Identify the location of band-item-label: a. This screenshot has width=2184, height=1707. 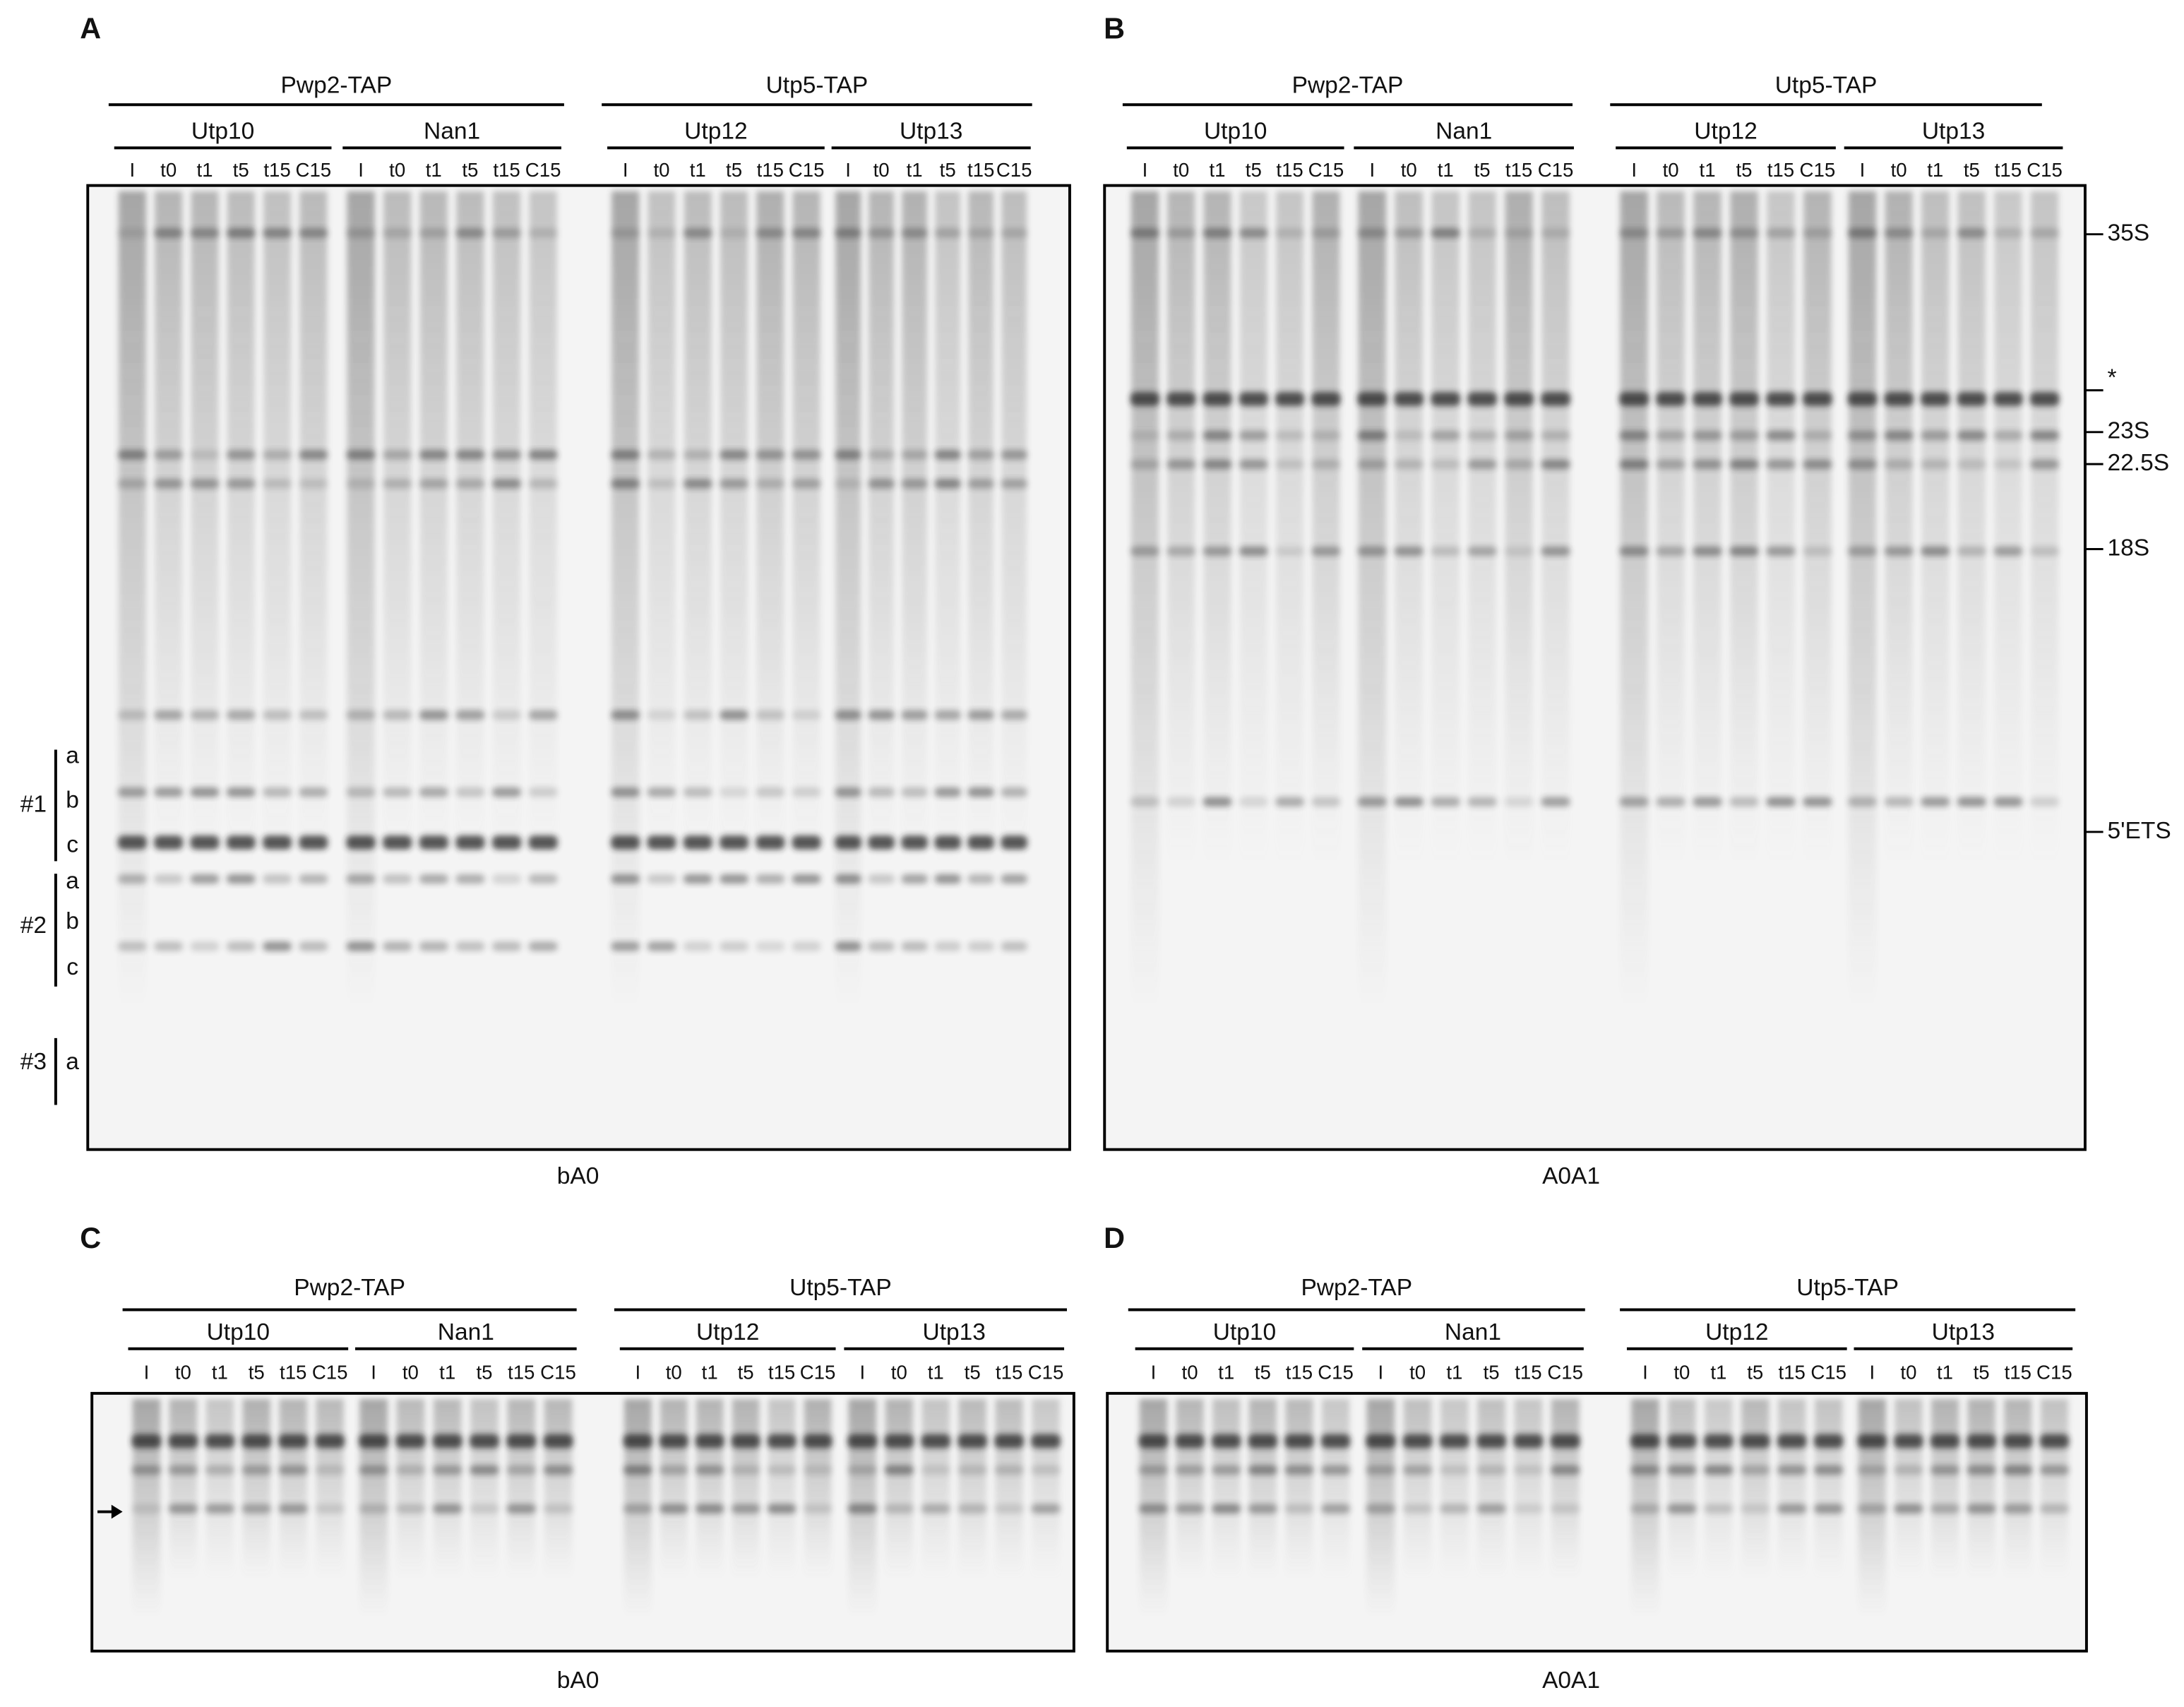
(72, 881).